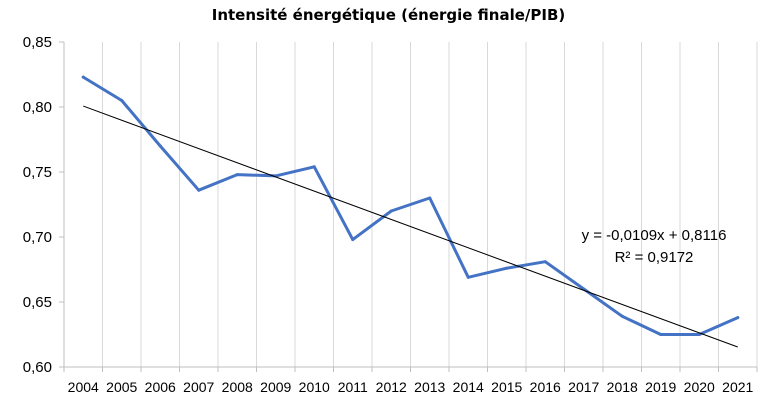  What do you see at coordinates (198, 387) in the screenshot?
I see `x-tick-label: 2007` at bounding box center [198, 387].